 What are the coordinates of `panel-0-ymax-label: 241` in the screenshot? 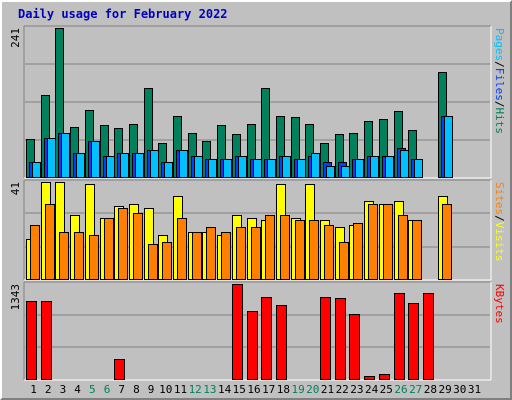 It's located at (15, 38).